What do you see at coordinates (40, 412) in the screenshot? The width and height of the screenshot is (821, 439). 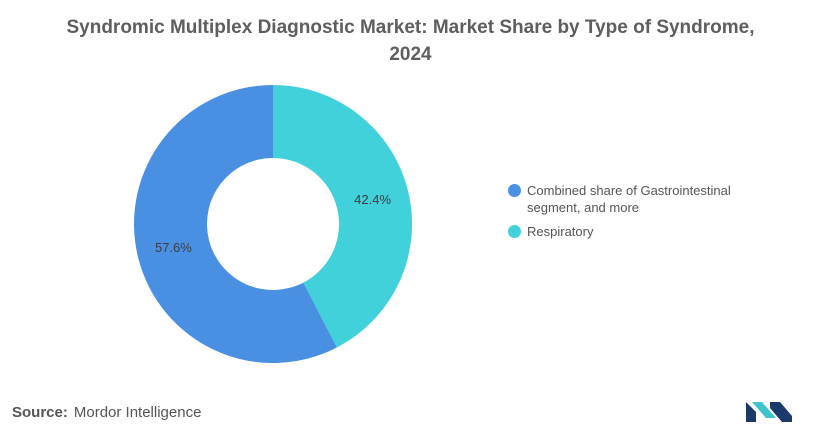 I see `source-label: Source:` at bounding box center [40, 412].